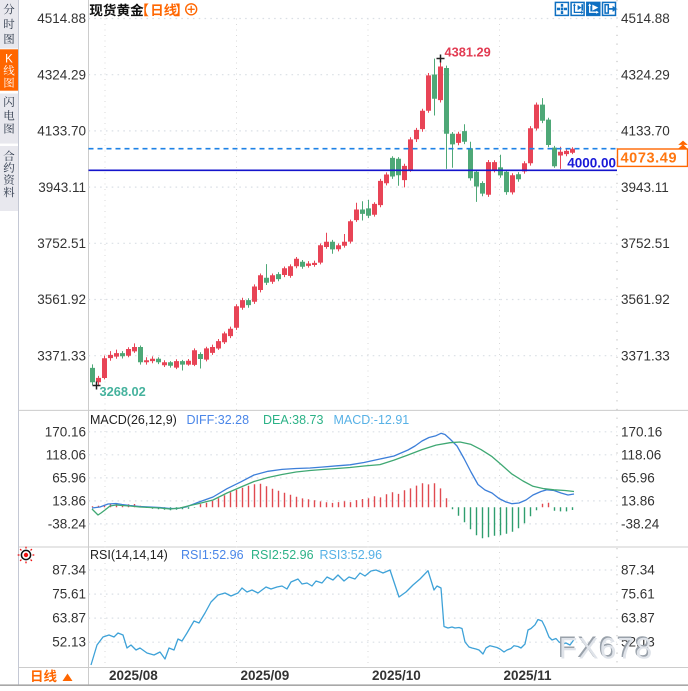 This screenshot has width=688, height=691. Describe the element at coordinates (133, 675) in the screenshot. I see `svg-text: 2025/08` at that location.